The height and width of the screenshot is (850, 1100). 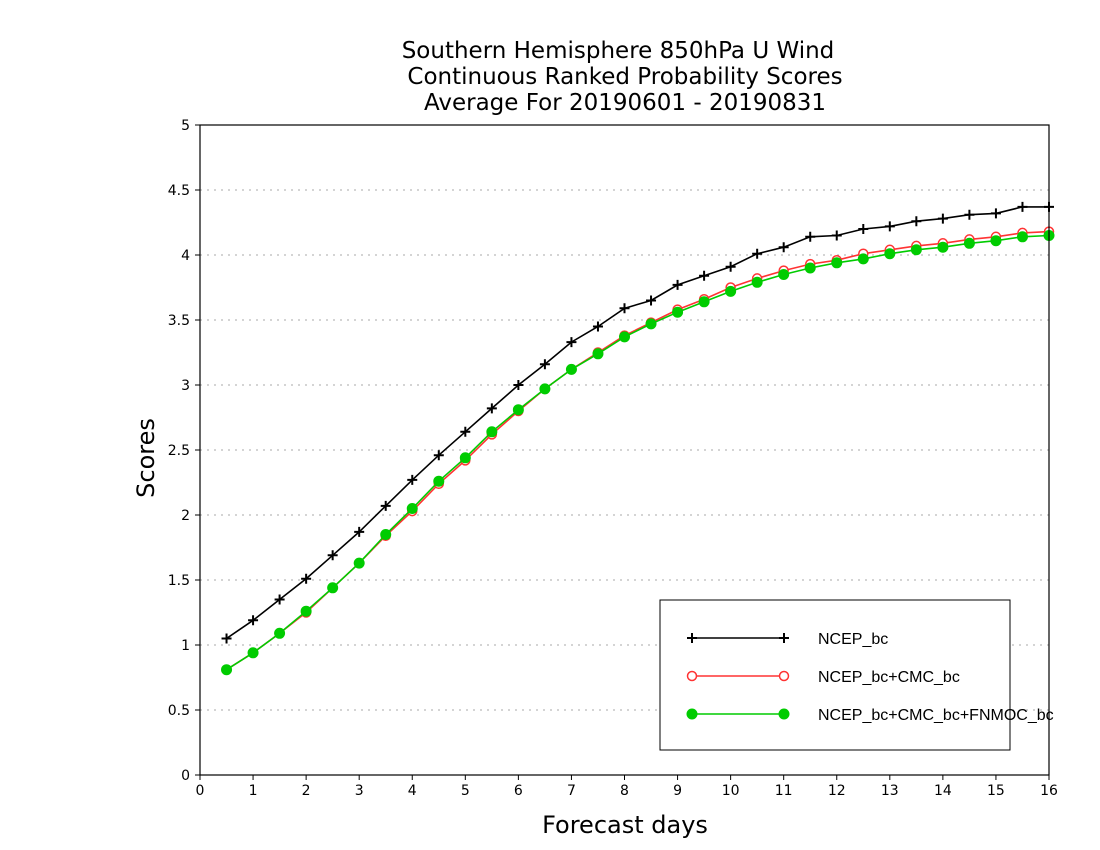 I want to click on legend-item-3: NCEP_bc+CMC_bc+FNMOC_bc, so click(x=870, y=715).